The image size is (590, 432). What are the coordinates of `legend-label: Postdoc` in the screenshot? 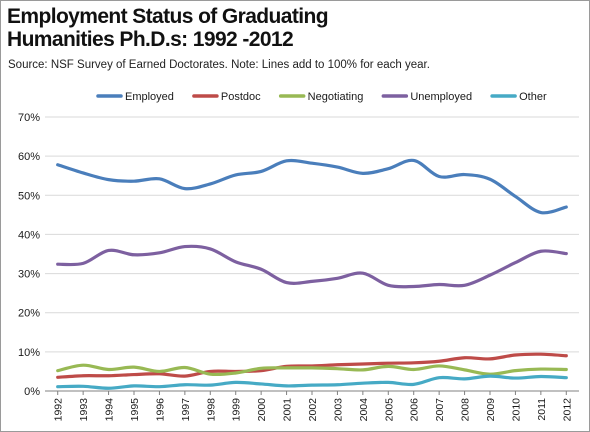 It's located at (241, 97).